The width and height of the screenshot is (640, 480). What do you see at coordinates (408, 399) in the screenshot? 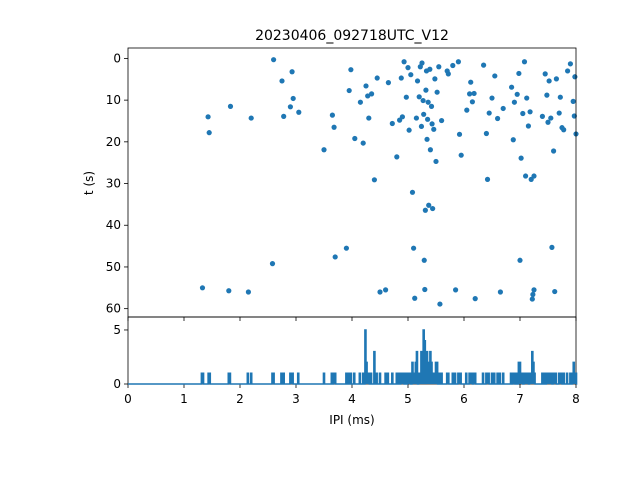
I see `x-tick-label: 5` at bounding box center [408, 399].